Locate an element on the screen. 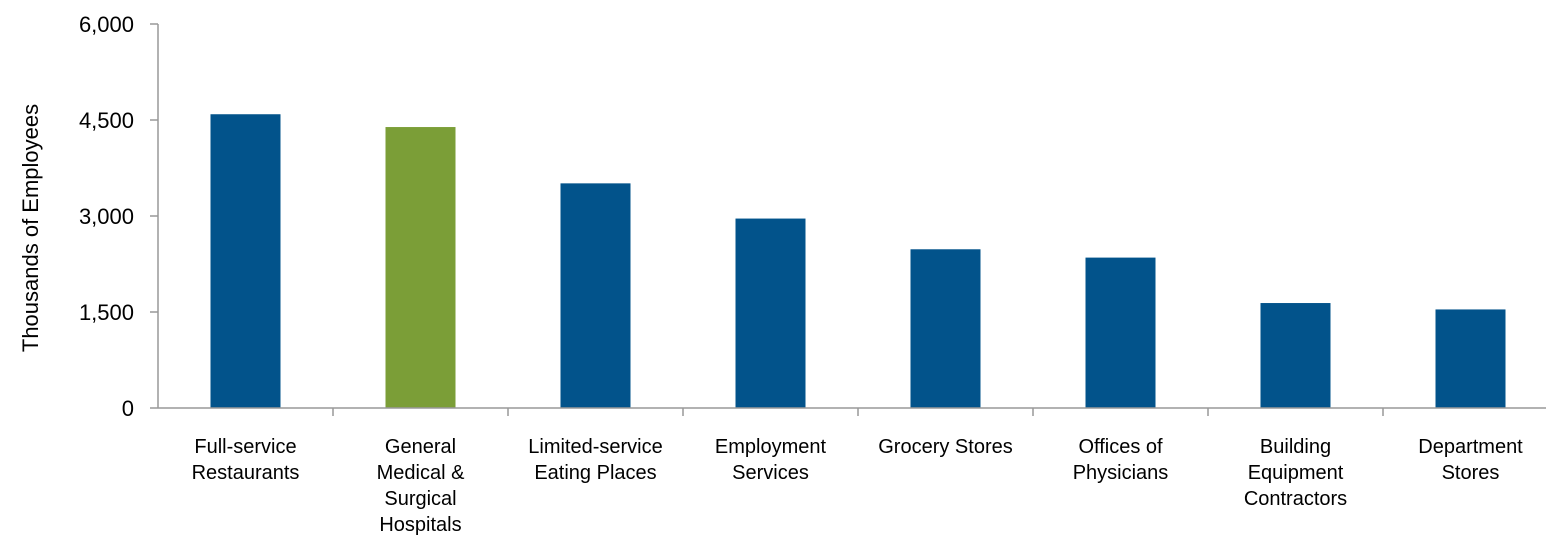 This screenshot has width=1546, height=542. x-category-label-line: Physicians is located at coordinates (1121, 473).